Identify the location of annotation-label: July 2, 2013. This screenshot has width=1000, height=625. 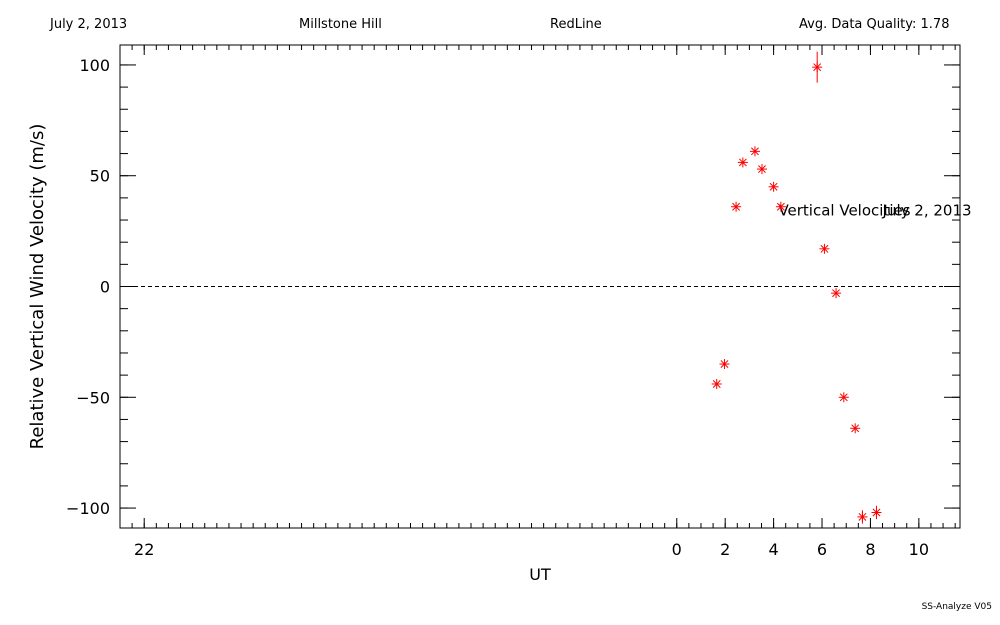
(927, 211).